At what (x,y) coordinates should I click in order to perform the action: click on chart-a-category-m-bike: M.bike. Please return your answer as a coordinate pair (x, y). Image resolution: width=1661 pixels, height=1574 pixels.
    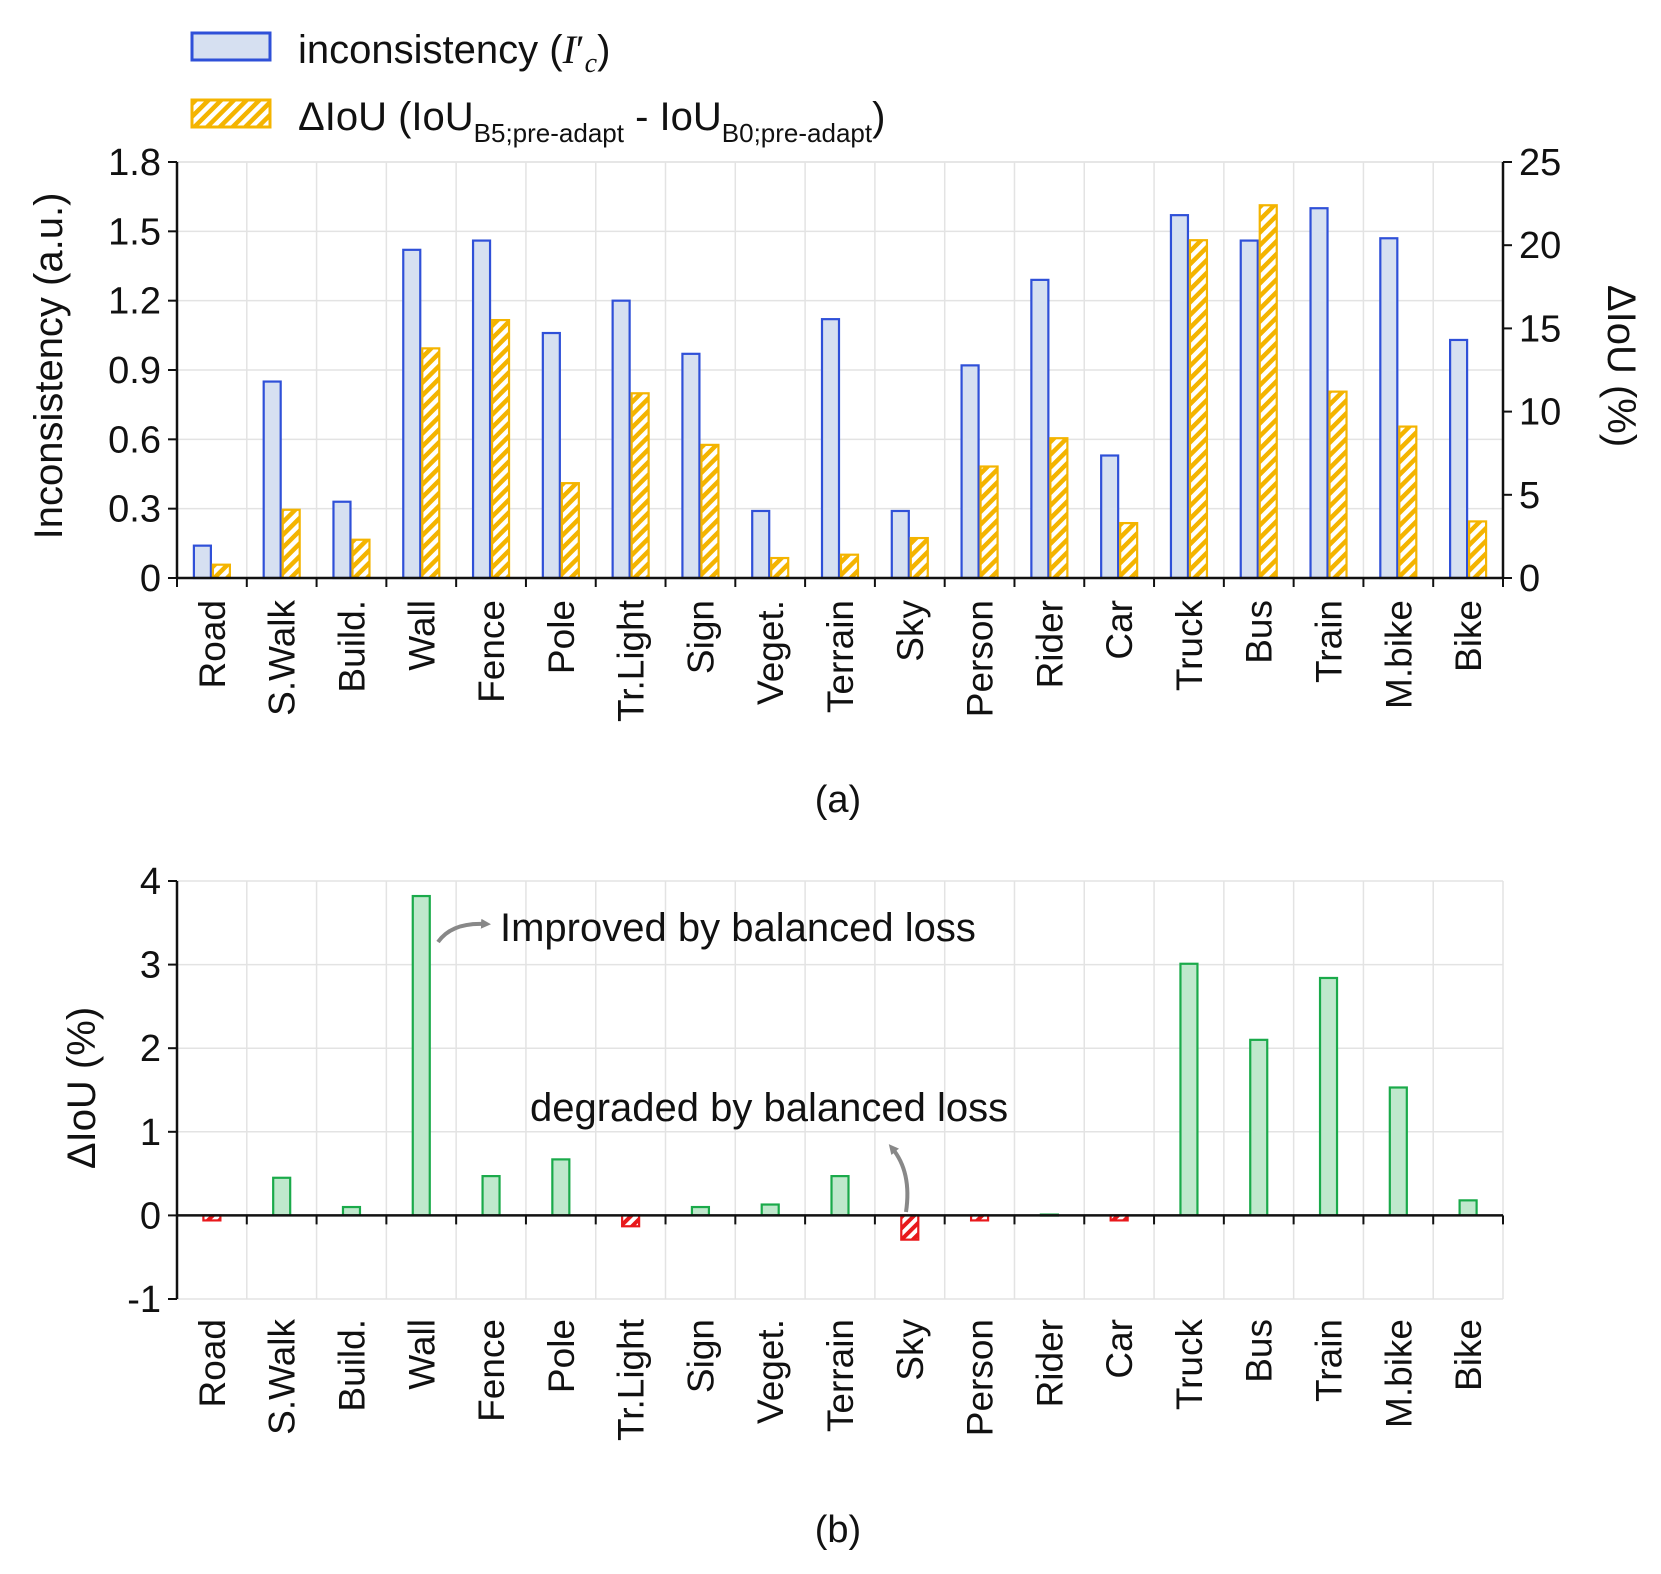
    Looking at the image, I should click on (1398, 654).